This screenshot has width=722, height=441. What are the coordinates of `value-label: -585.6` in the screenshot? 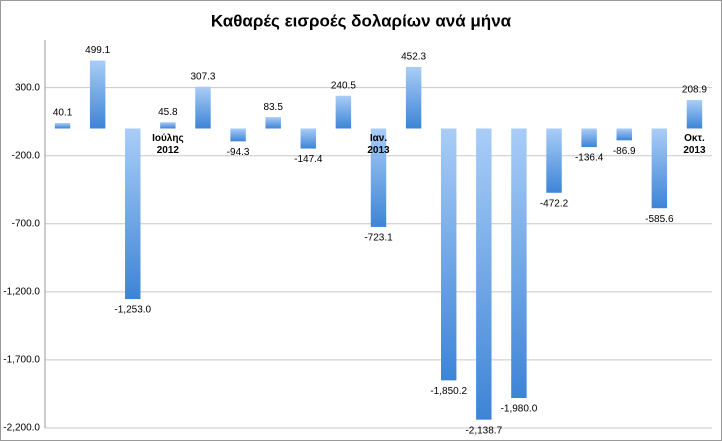 It's located at (659, 219).